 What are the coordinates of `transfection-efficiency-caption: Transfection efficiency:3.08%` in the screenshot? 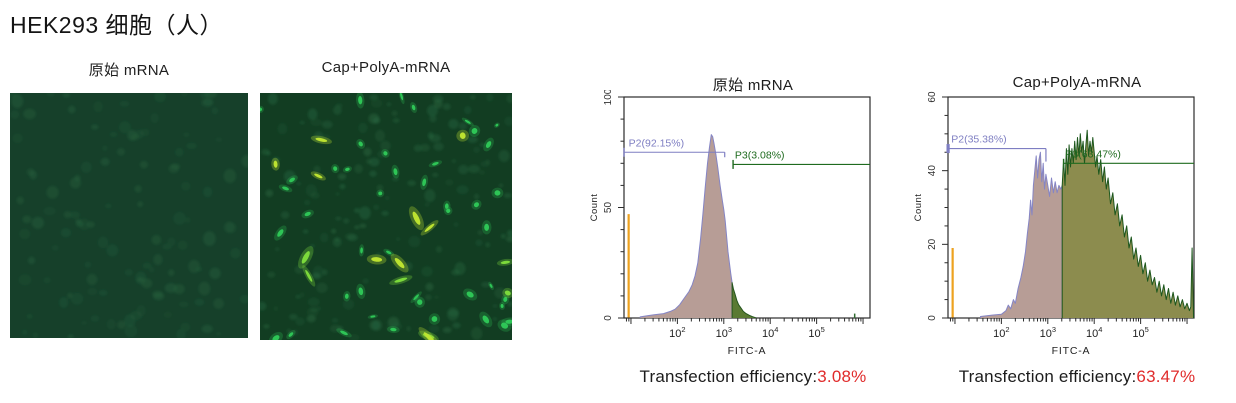 It's located at (753, 377).